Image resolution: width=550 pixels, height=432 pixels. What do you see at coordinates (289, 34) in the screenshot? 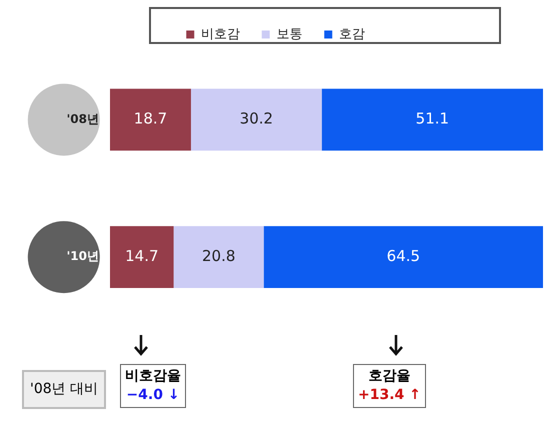
I see `legend-label: 보통` at bounding box center [289, 34].